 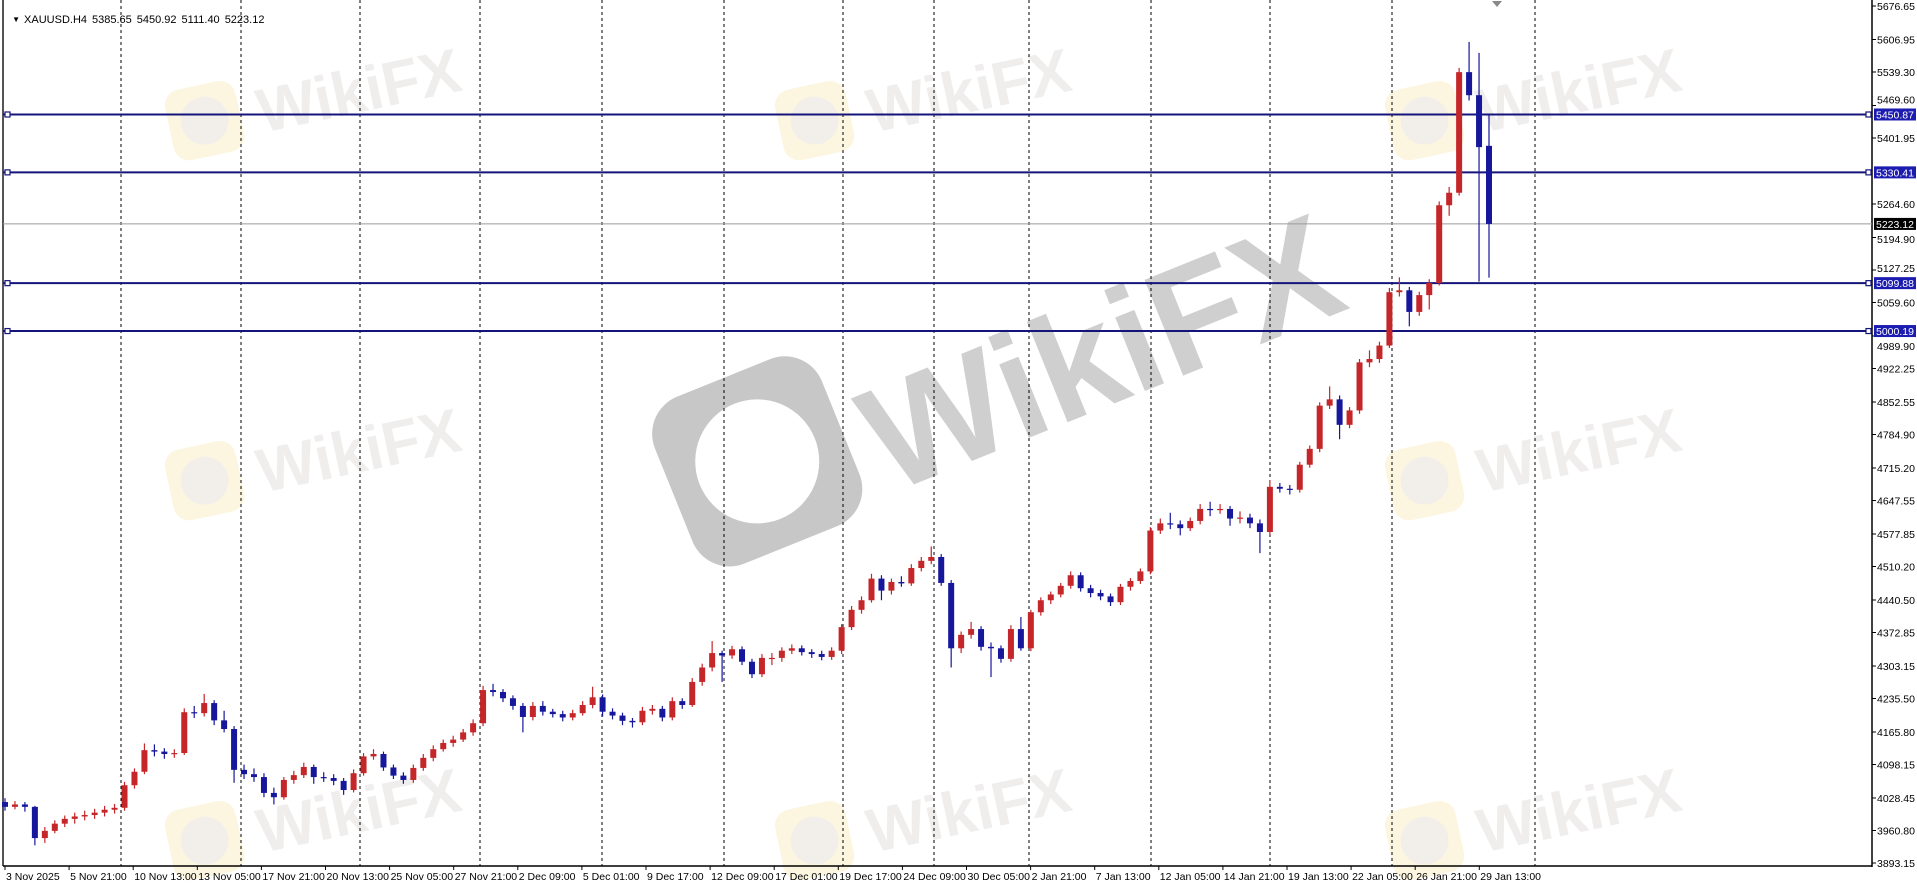 I want to click on level-price-label: 5330.41, so click(x=1895, y=173).